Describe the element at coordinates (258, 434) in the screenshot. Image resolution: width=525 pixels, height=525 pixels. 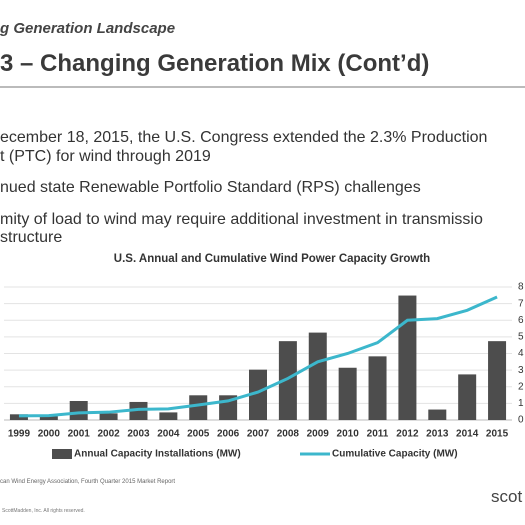
I see `x-tick-label: 2007` at that location.